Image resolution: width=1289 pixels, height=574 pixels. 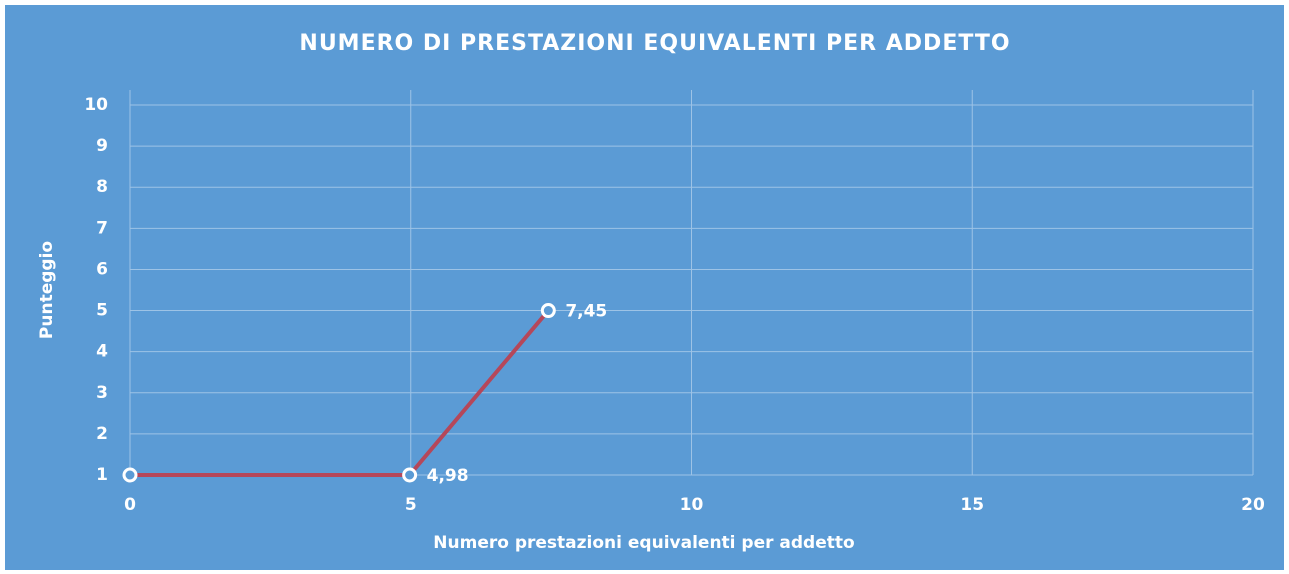 I want to click on y-tick-label: 4, so click(x=102, y=352).